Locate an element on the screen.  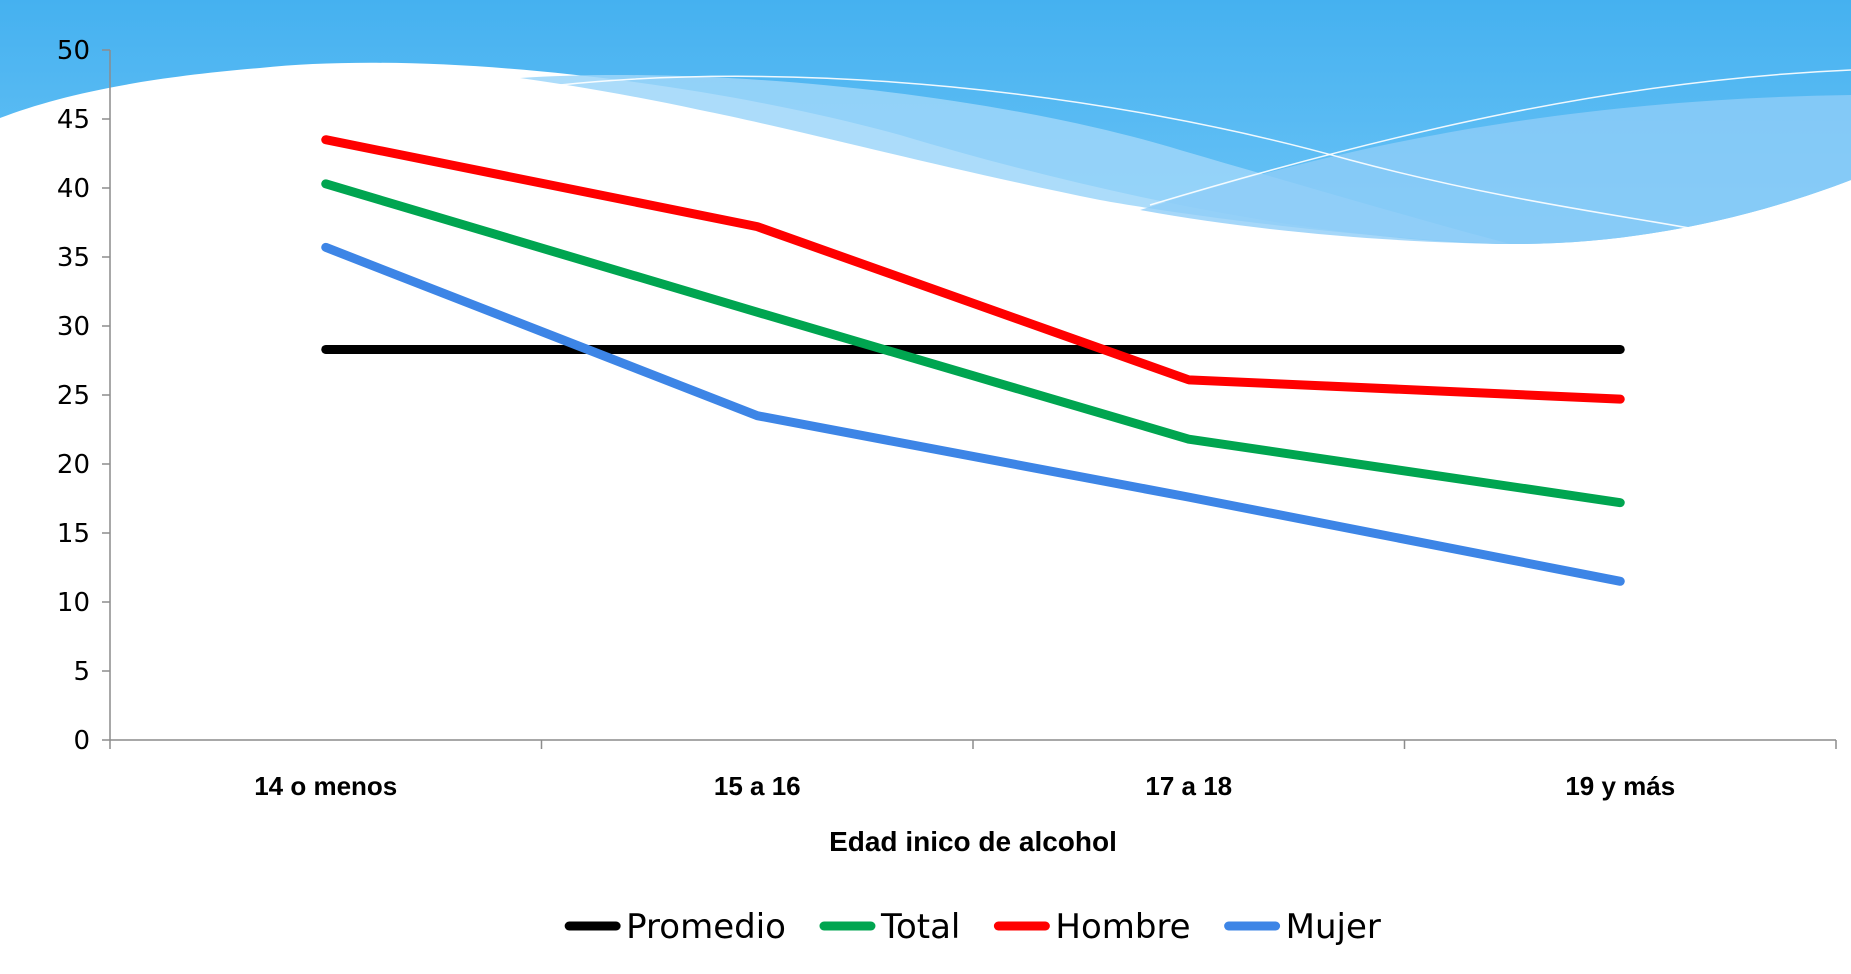
legend-label: Hombre is located at coordinates (1122, 927).